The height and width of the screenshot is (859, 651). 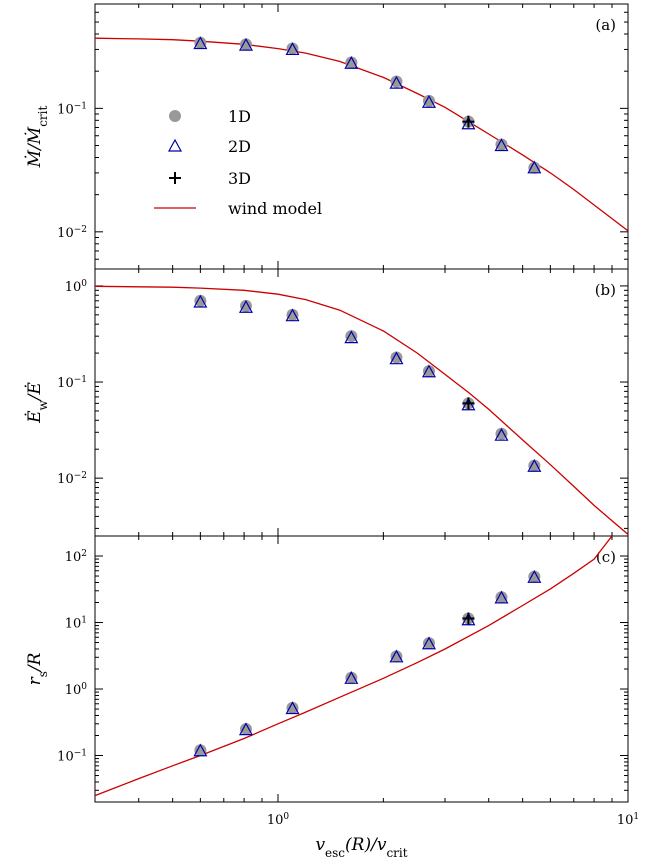 I want to click on x-tick-label: 101, so click(x=628, y=820).